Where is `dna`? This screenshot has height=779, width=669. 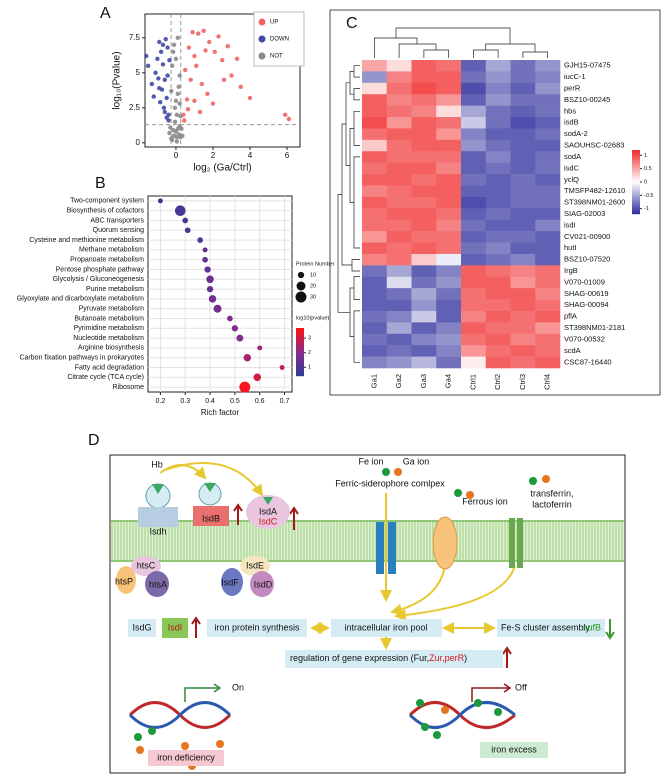
dna is located at coordinates (322, 706).